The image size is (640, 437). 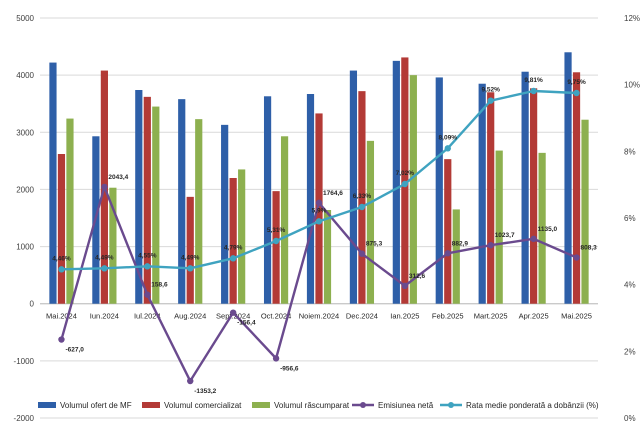 I want to click on emisiune-data-label: 158,6, so click(x=159, y=285).